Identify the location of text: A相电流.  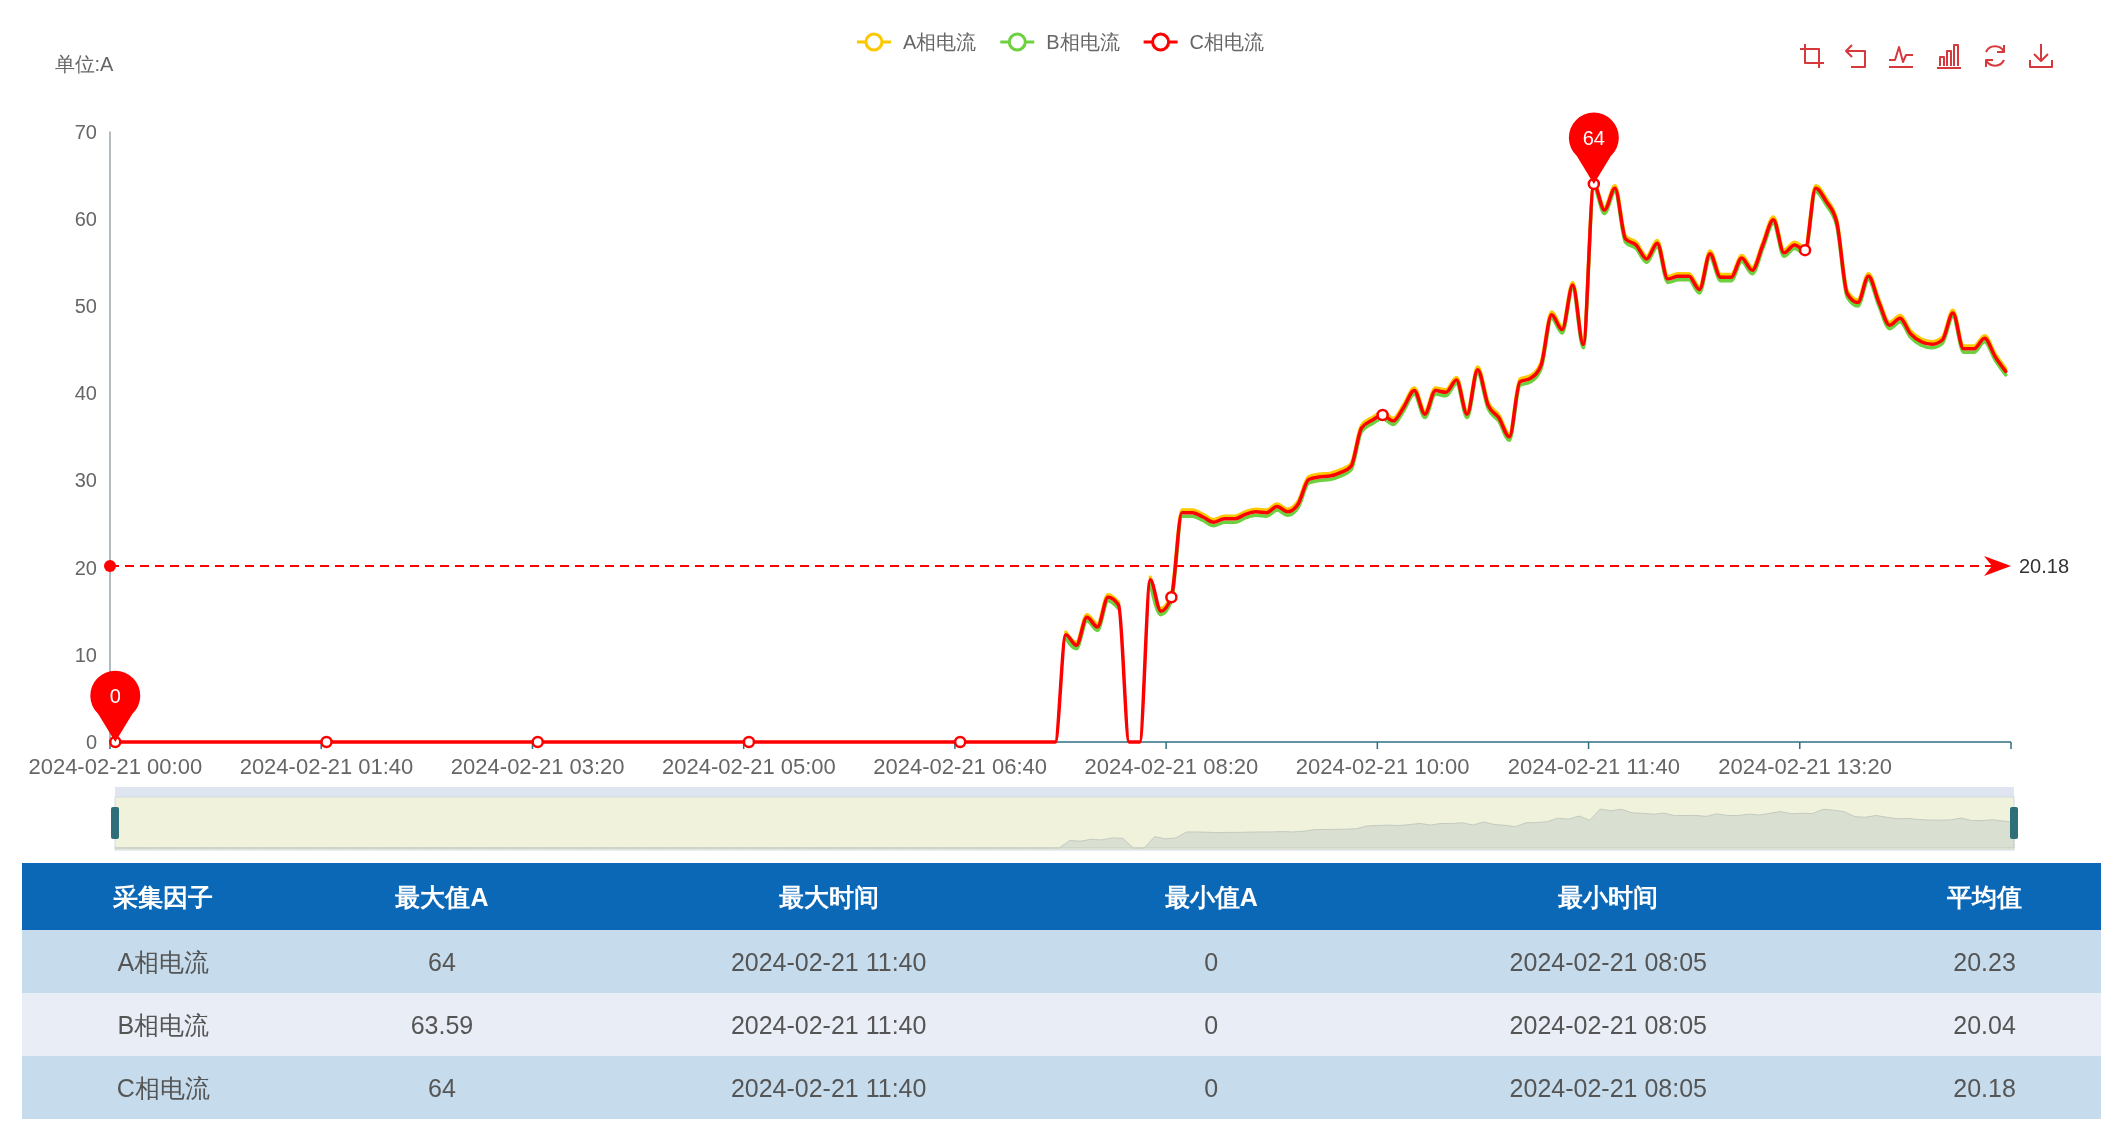
(163, 961).